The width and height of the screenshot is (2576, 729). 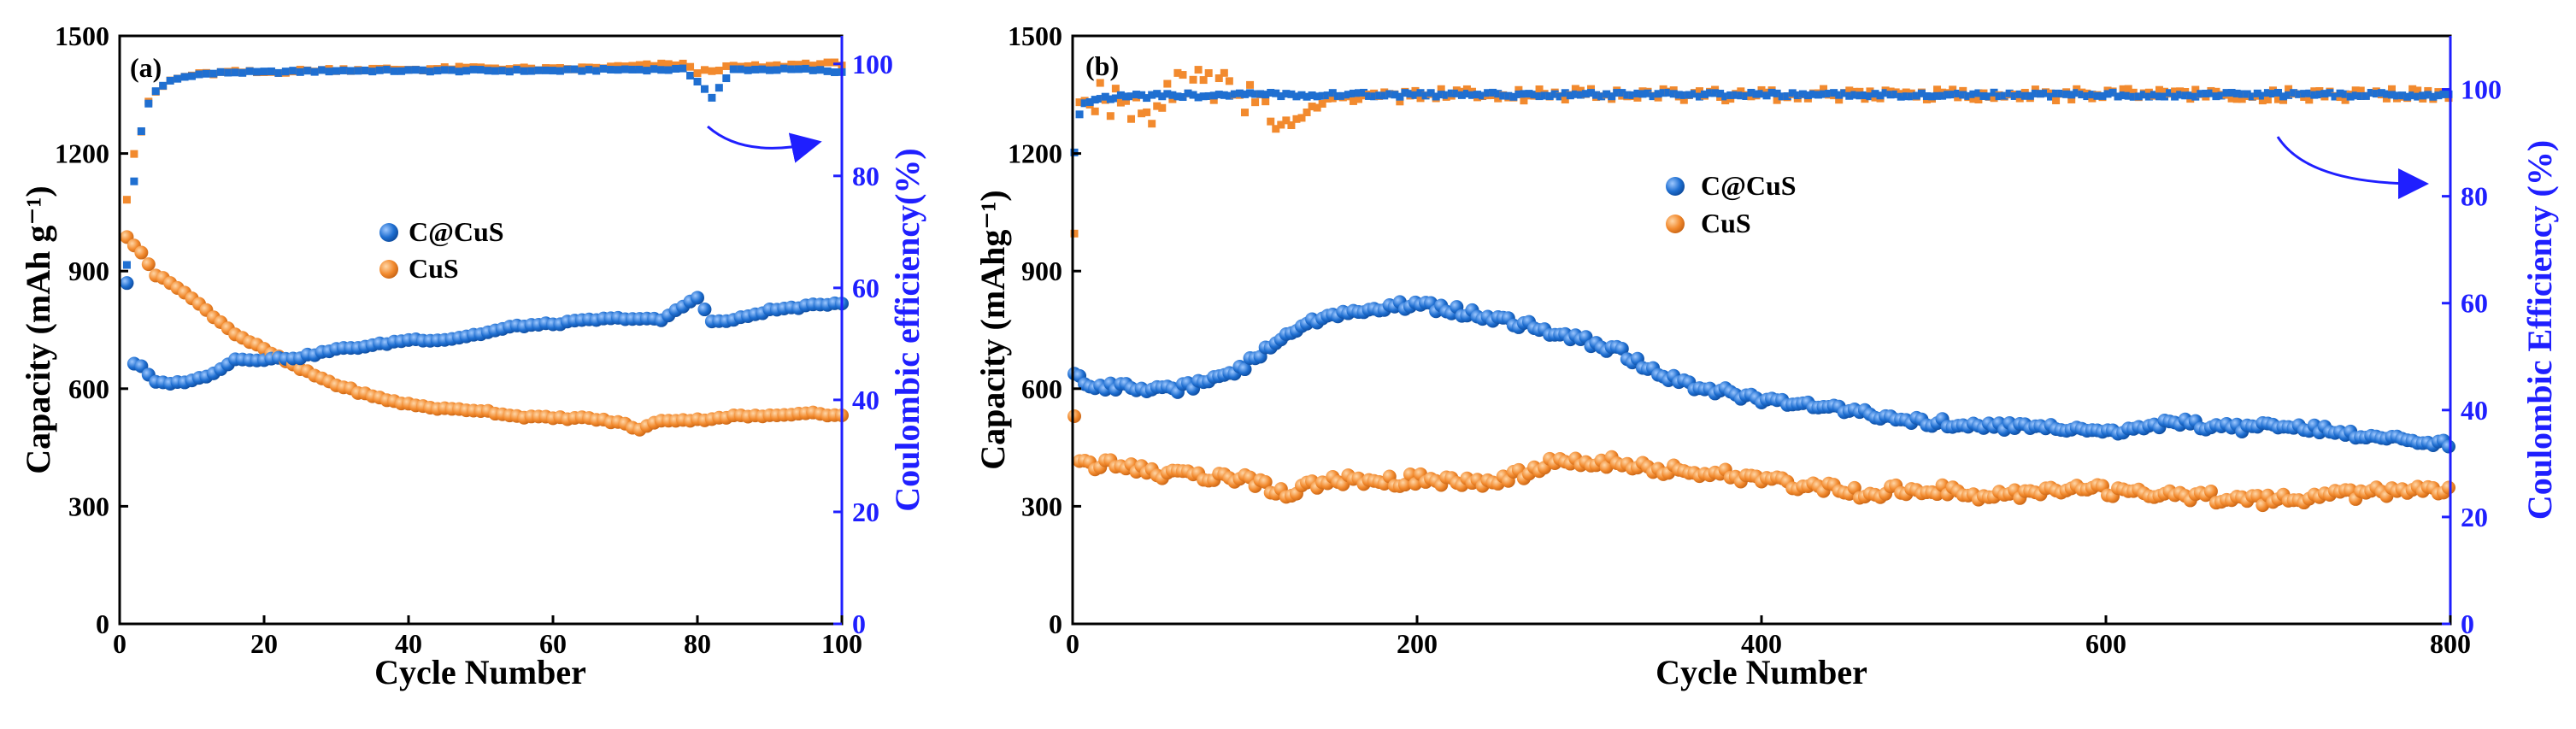 I want to click on y2-tick-label: 100, so click(x=2481, y=89).